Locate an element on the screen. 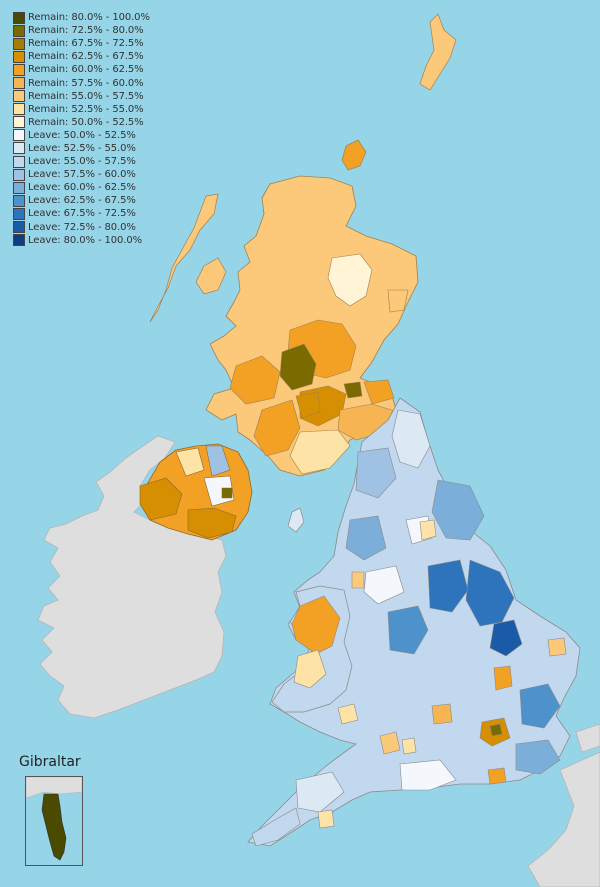  skye is located at coordinates (211, 276).